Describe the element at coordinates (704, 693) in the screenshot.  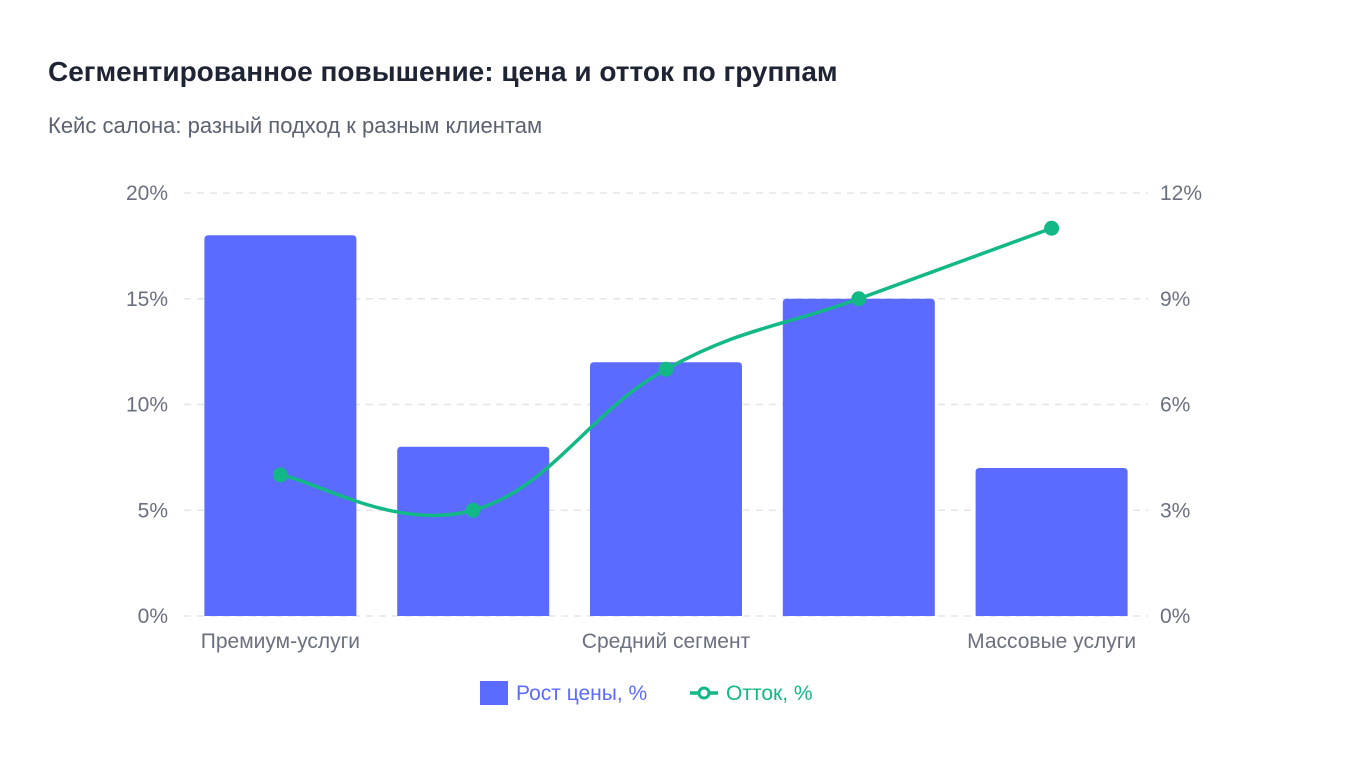
I see `legend-swatch-marker` at that location.